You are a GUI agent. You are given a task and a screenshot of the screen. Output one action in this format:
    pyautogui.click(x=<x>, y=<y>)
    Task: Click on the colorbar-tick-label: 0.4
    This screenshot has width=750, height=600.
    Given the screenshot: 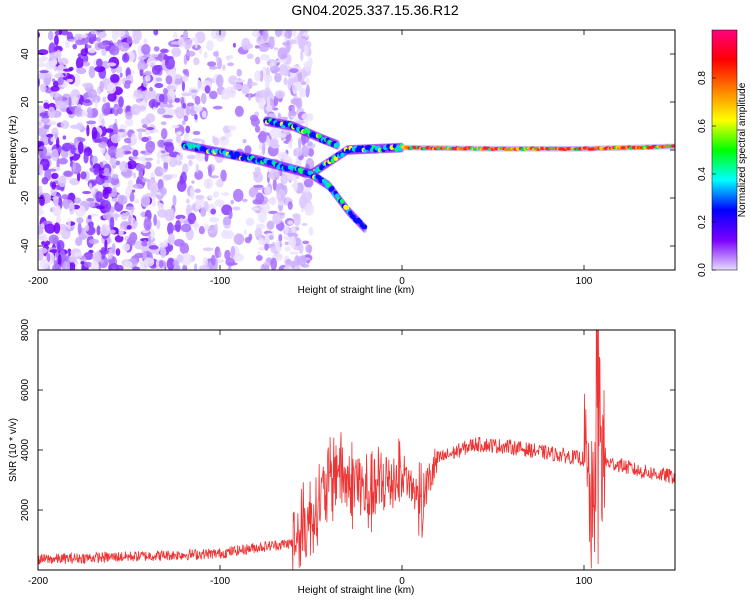 What is the action you would take?
    pyautogui.click(x=702, y=174)
    